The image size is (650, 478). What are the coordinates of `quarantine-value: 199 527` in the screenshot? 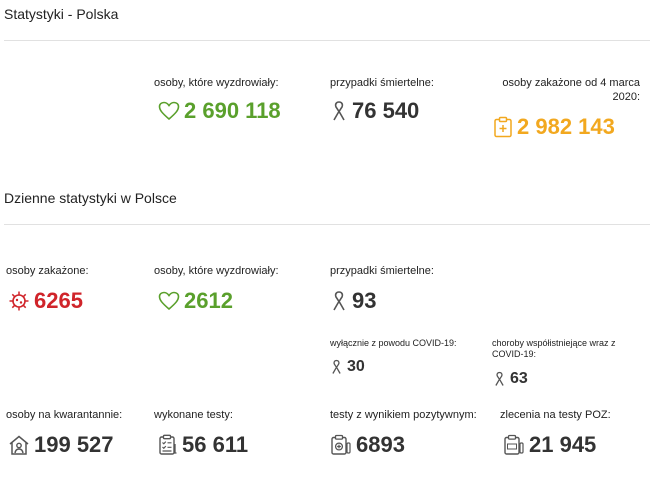 It's located at (74, 444).